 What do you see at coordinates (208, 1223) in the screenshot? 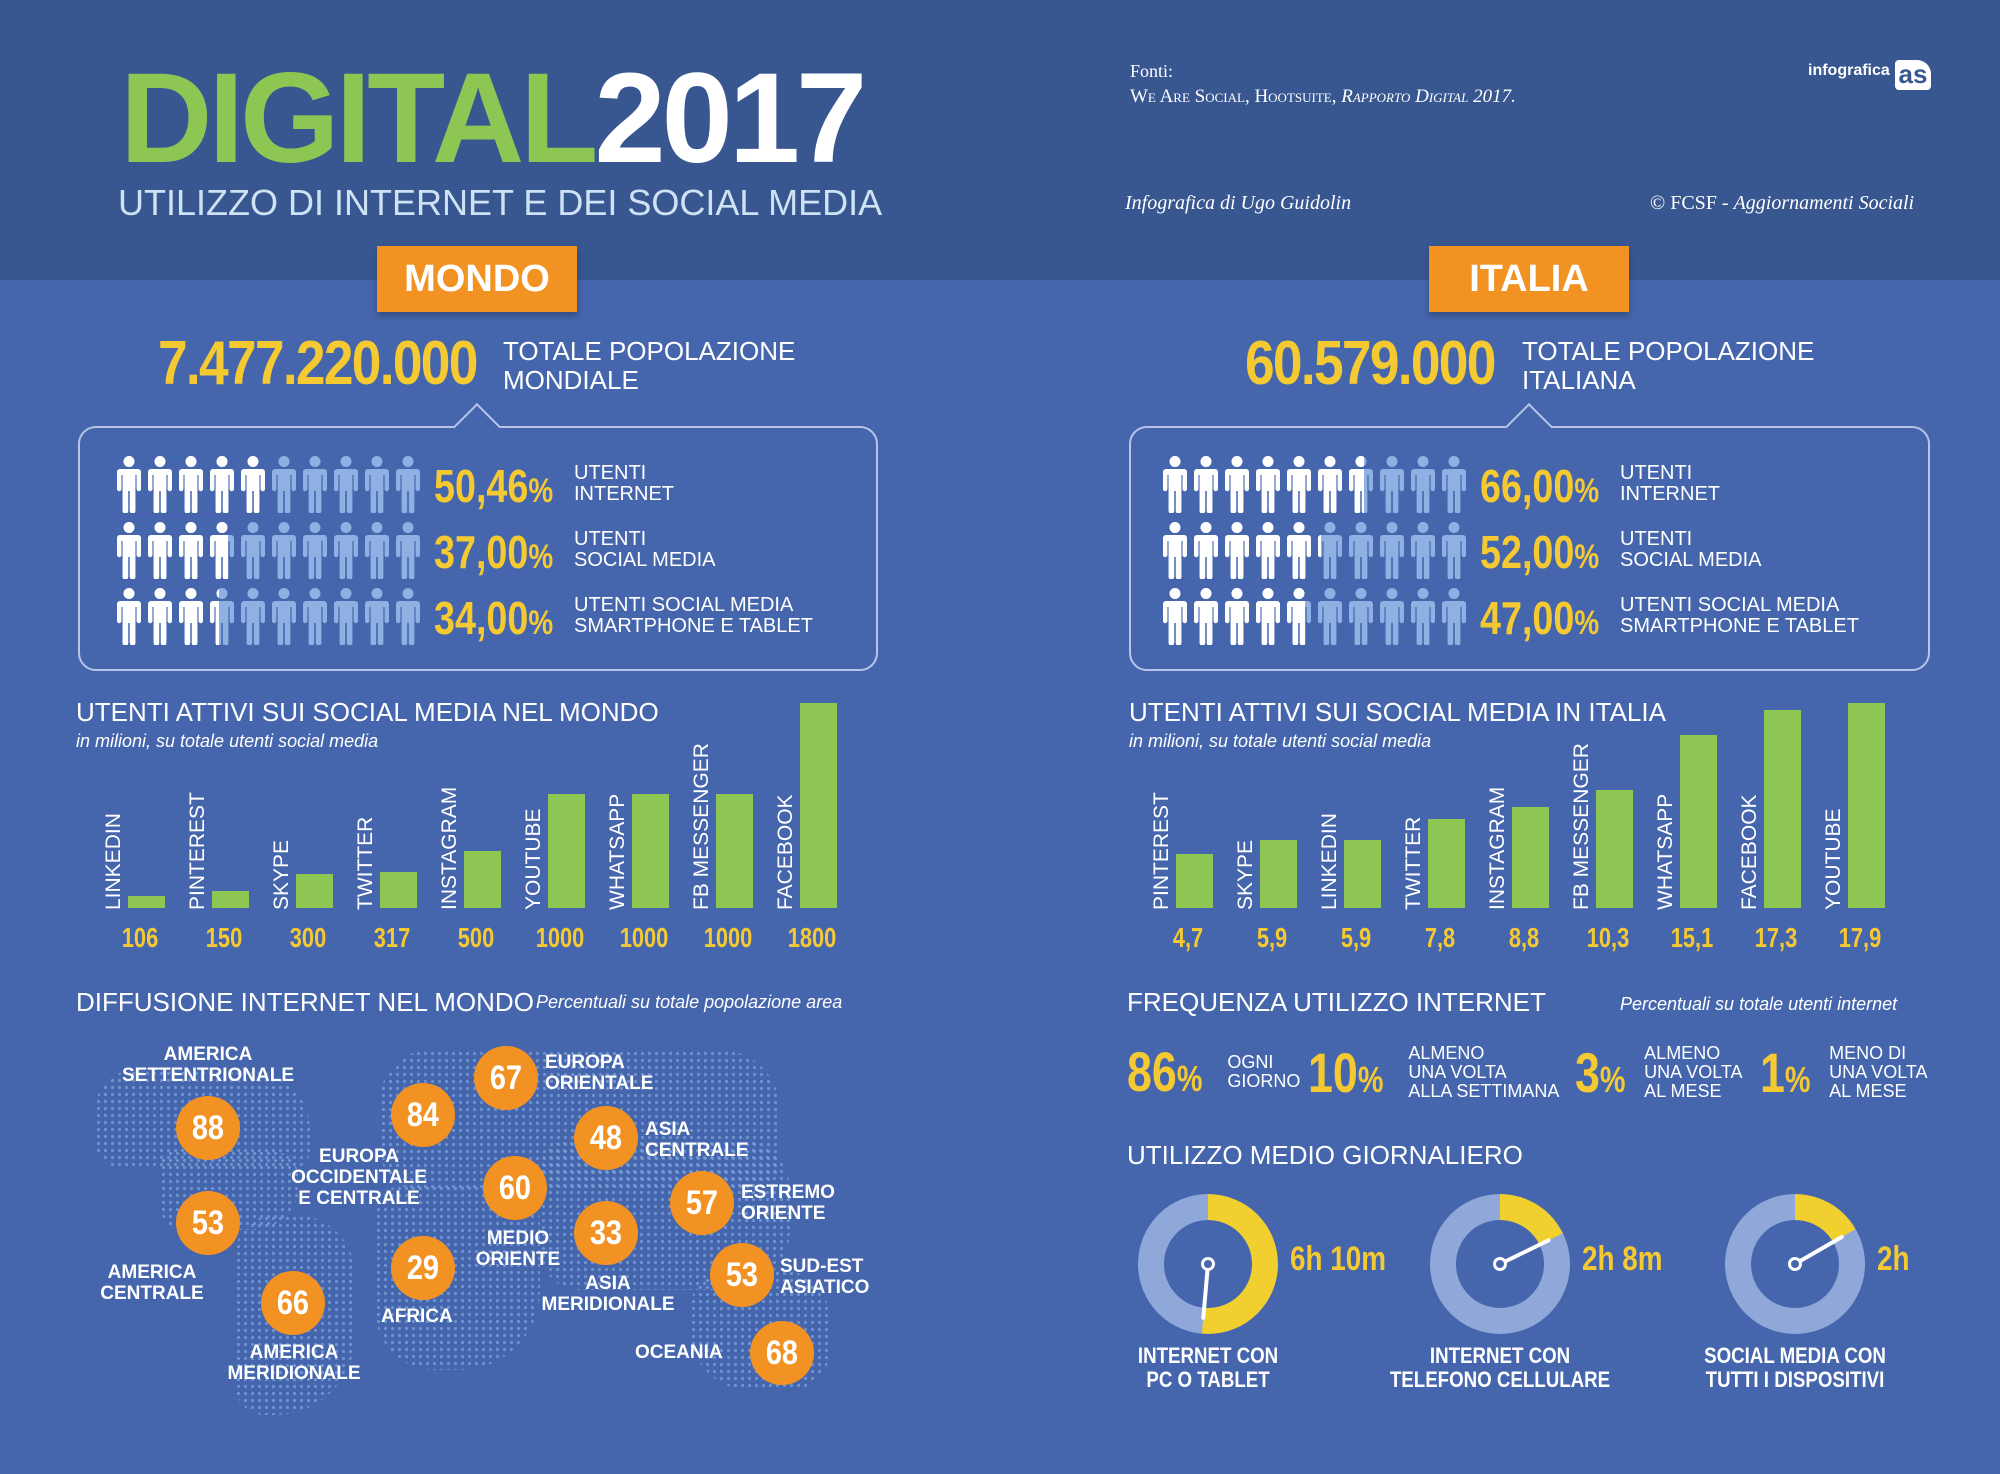
I see `region-value-badge: 53` at bounding box center [208, 1223].